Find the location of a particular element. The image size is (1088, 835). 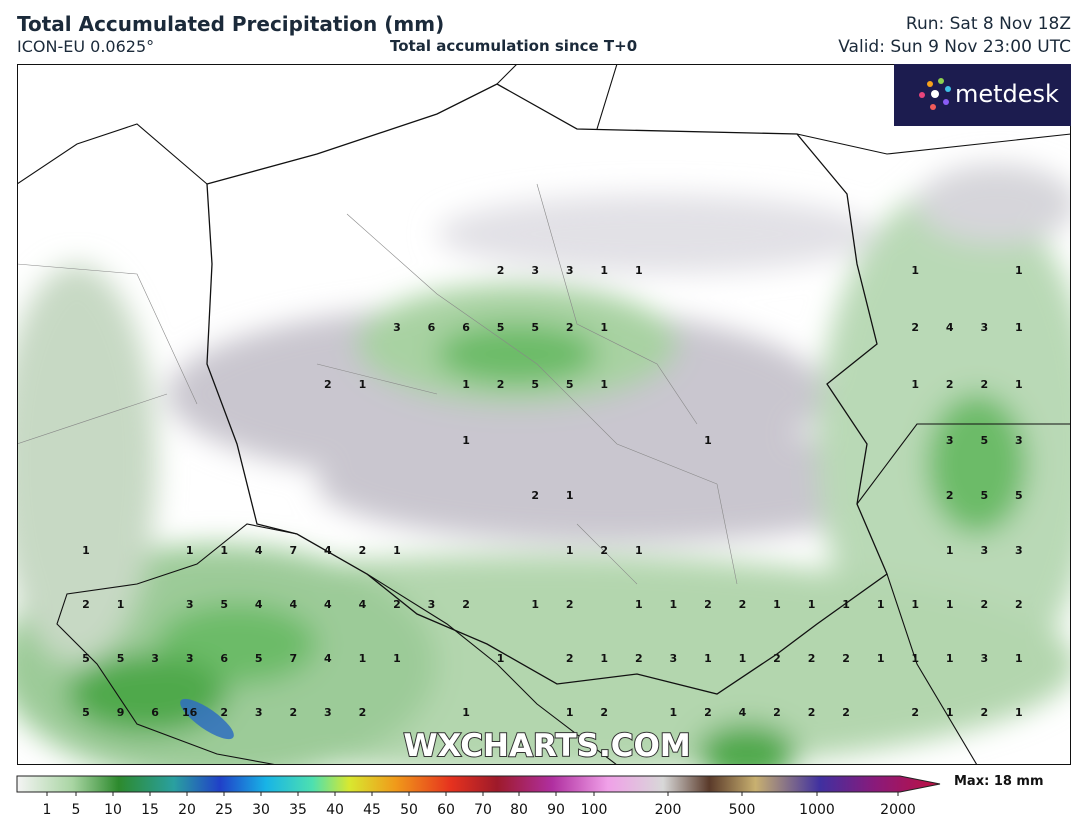

colorbar-tick-label: 20 is located at coordinates (187, 810).